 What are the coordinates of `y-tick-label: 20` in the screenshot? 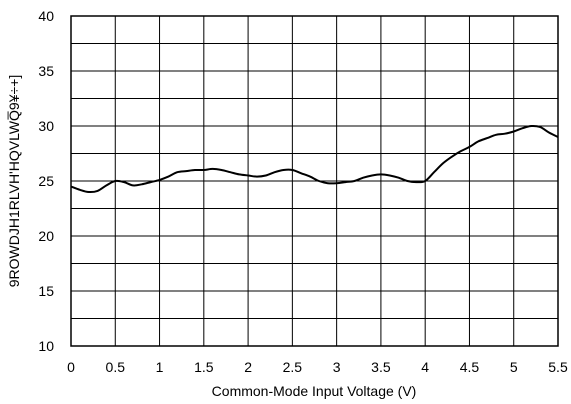 It's located at (46, 236).